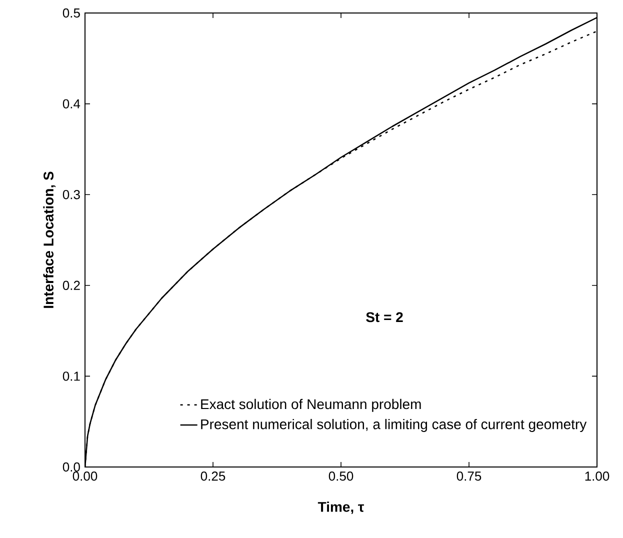  What do you see at coordinates (384, 317) in the screenshot?
I see `annotation: St = 2` at bounding box center [384, 317].